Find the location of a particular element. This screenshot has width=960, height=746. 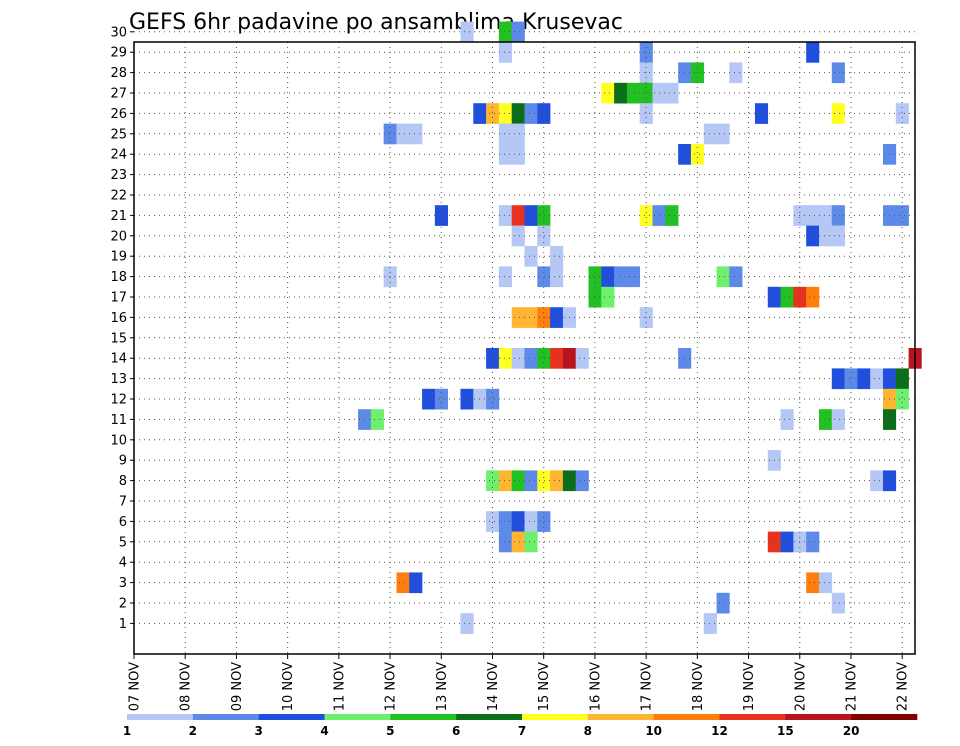

legend-label: 6 is located at coordinates (456, 731).